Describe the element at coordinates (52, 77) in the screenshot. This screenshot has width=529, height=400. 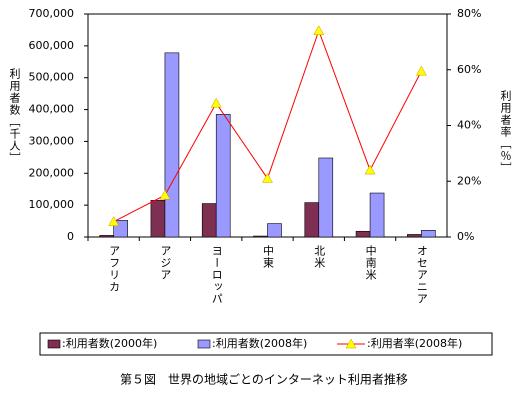
I see `y-tick-label: 500,000` at that location.